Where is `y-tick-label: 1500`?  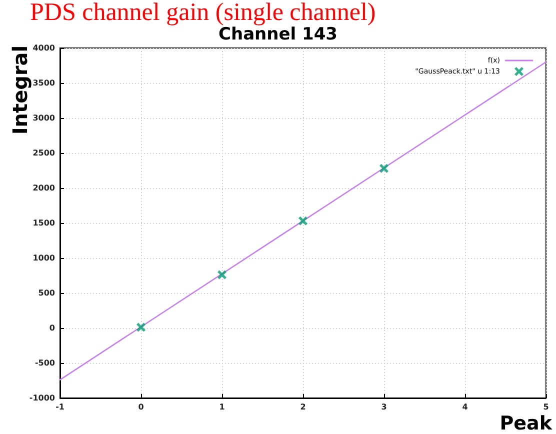
y-tick-label: 1500 is located at coordinates (44, 223).